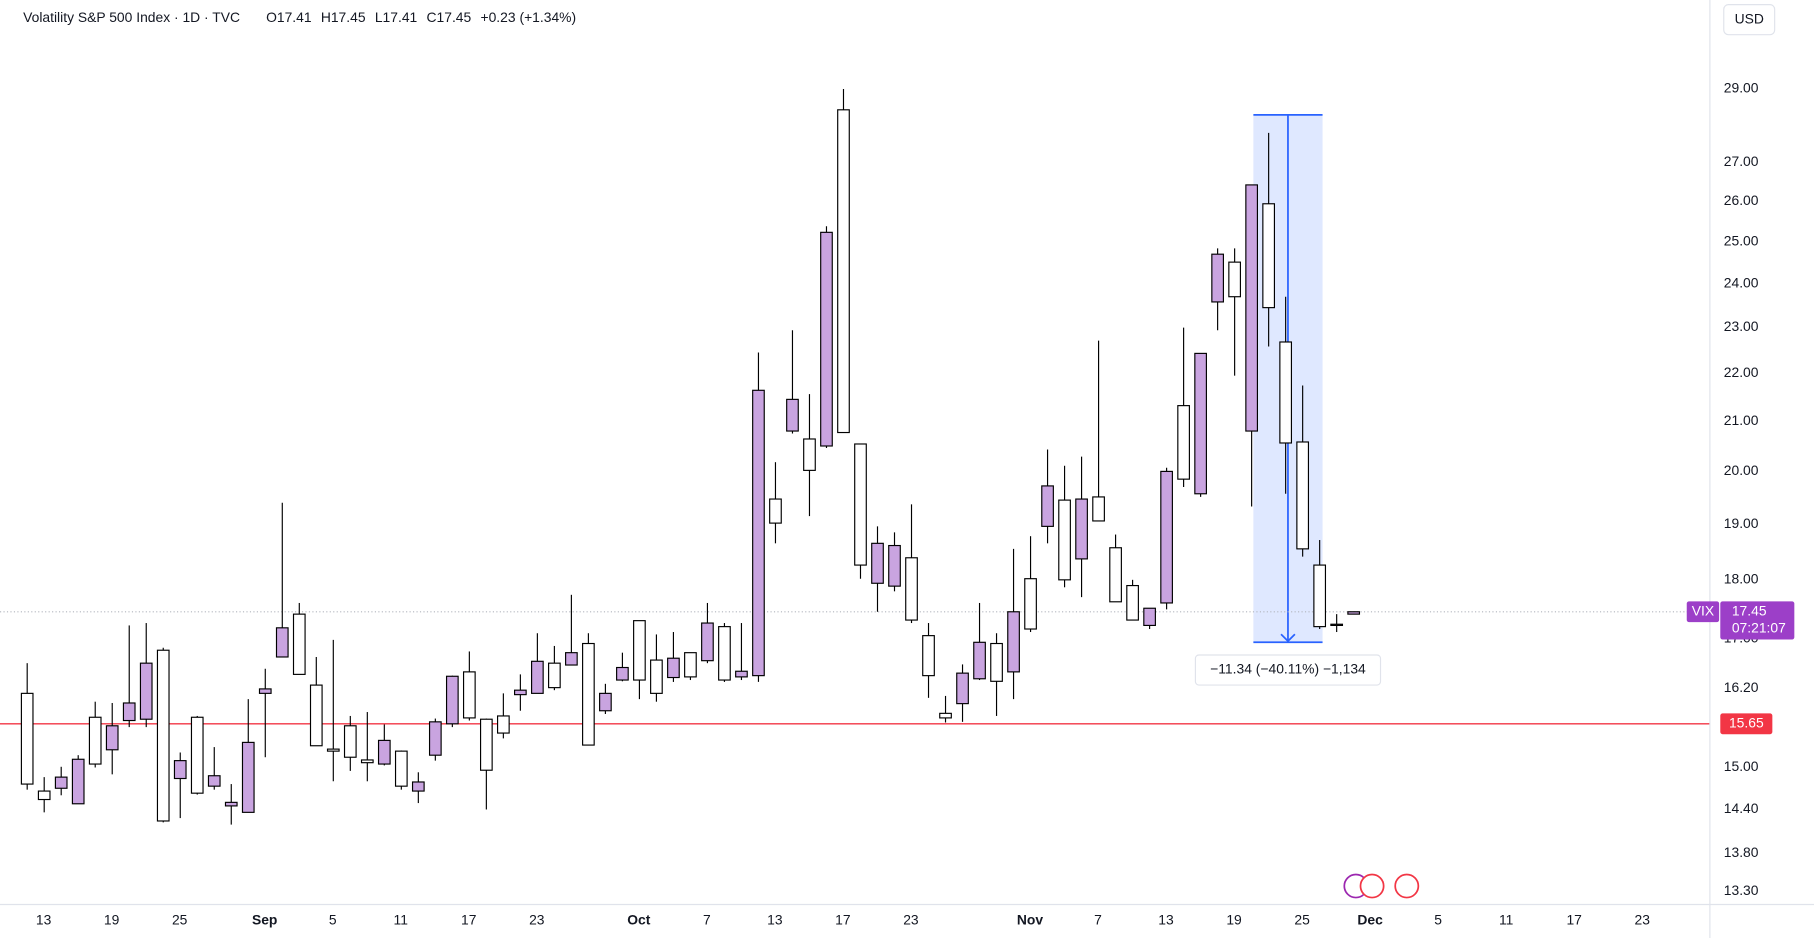  What do you see at coordinates (469, 919) in the screenshot?
I see `x-tick-label: 17` at bounding box center [469, 919].